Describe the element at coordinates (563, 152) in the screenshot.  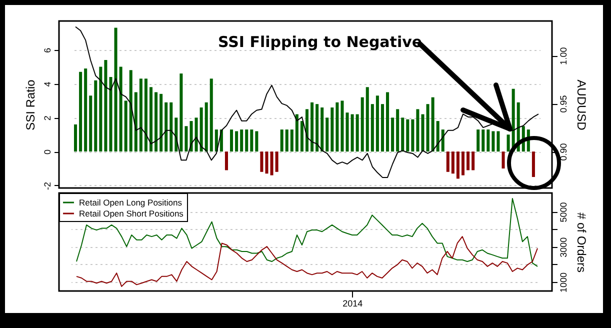
I see `y2-tick-label: 0.90` at that location.